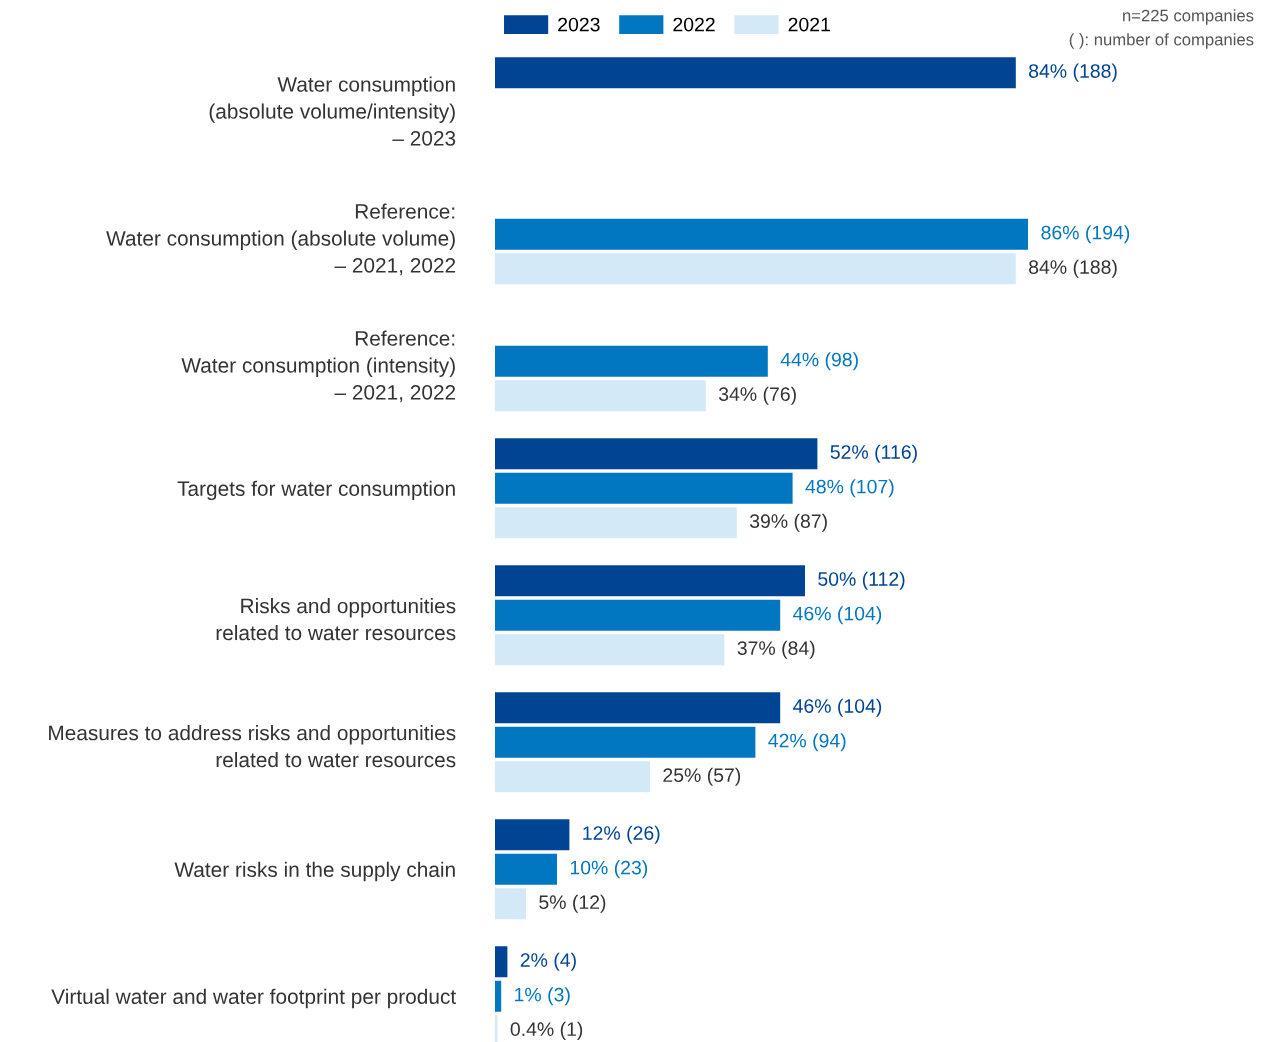  What do you see at coordinates (861, 580) in the screenshot?
I see `data-label: 50% (112)` at bounding box center [861, 580].